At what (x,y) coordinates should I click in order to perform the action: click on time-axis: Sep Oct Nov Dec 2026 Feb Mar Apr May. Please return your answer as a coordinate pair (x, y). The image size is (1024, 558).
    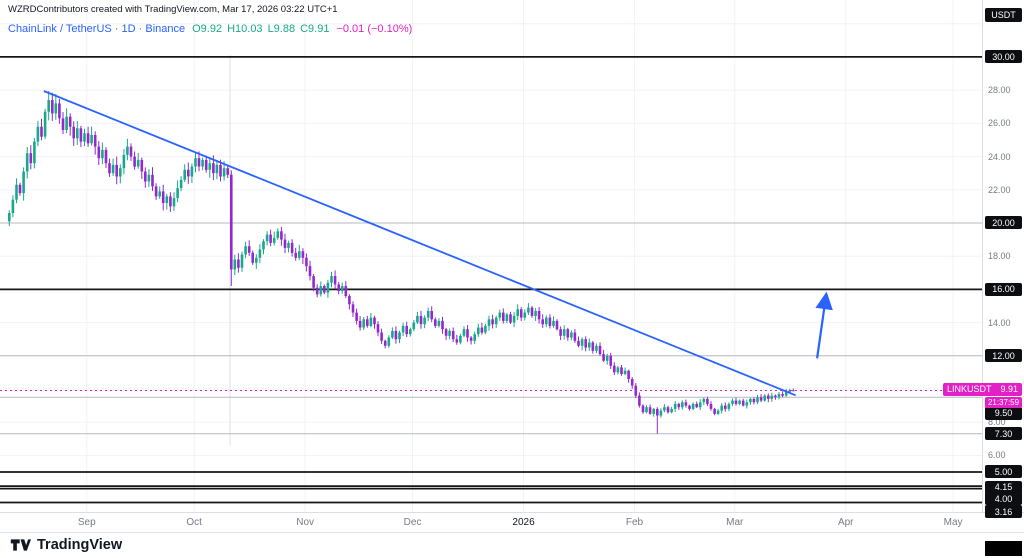
    Looking at the image, I should click on (512, 522).